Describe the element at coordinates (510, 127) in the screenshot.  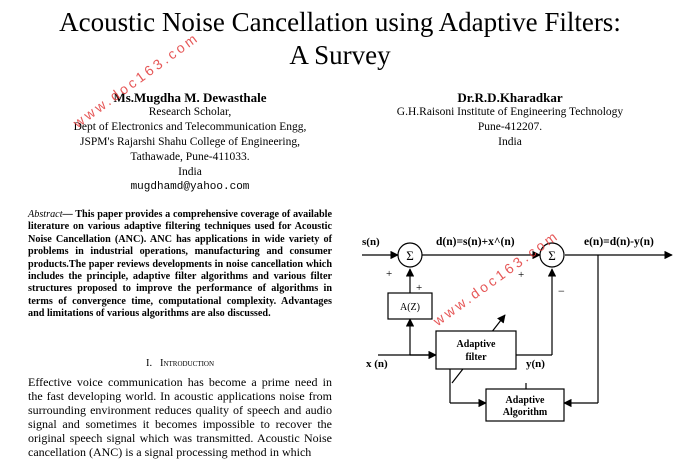
I see `author-affiliation-line: Pune-412207.` at that location.